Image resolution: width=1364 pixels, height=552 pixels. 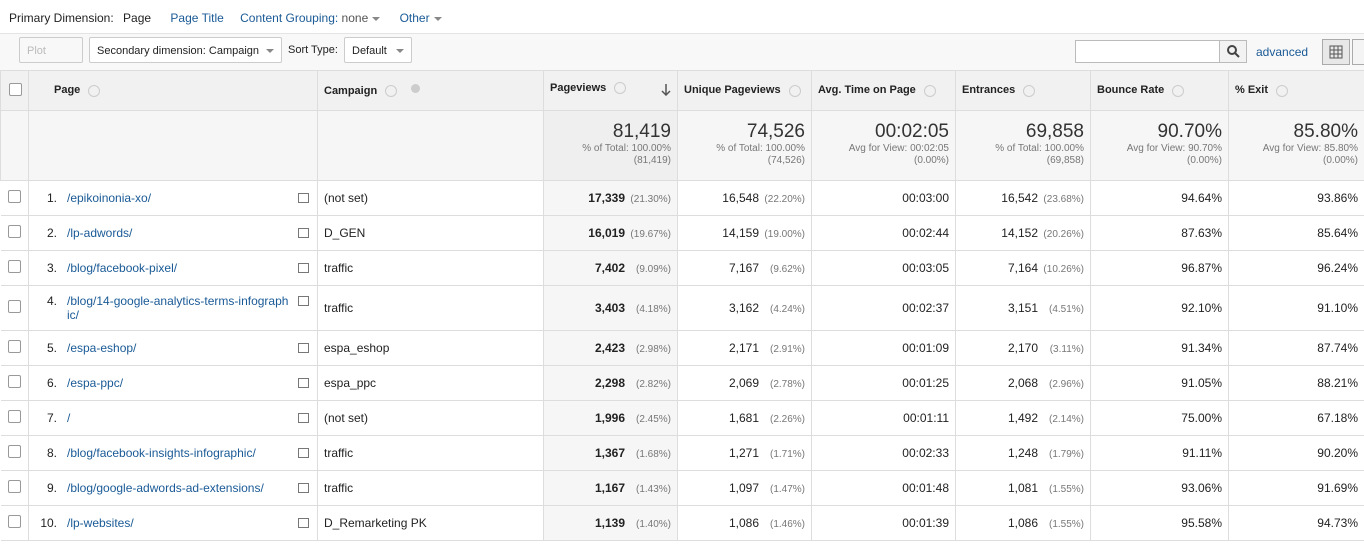 What do you see at coordinates (1023, 90) in the screenshot?
I see `column-header: Entrances` at bounding box center [1023, 90].